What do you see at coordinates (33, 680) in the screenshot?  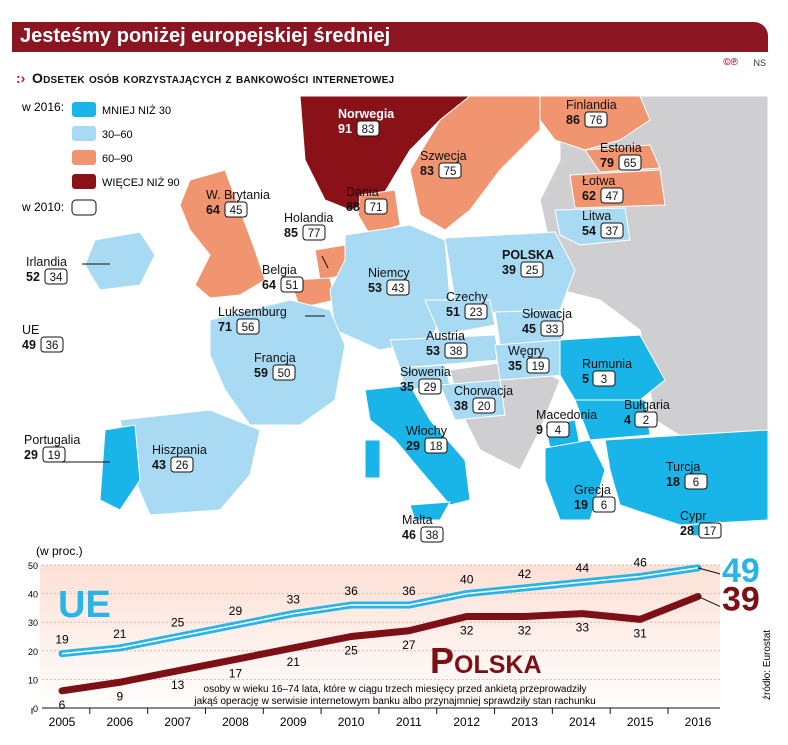 I see `y-tick-label: 10` at bounding box center [33, 680].